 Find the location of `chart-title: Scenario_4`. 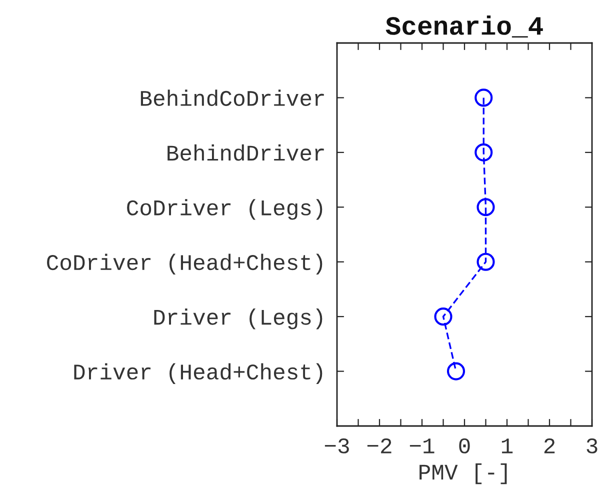

chart-title: Scenario_4 is located at coordinates (464, 27).